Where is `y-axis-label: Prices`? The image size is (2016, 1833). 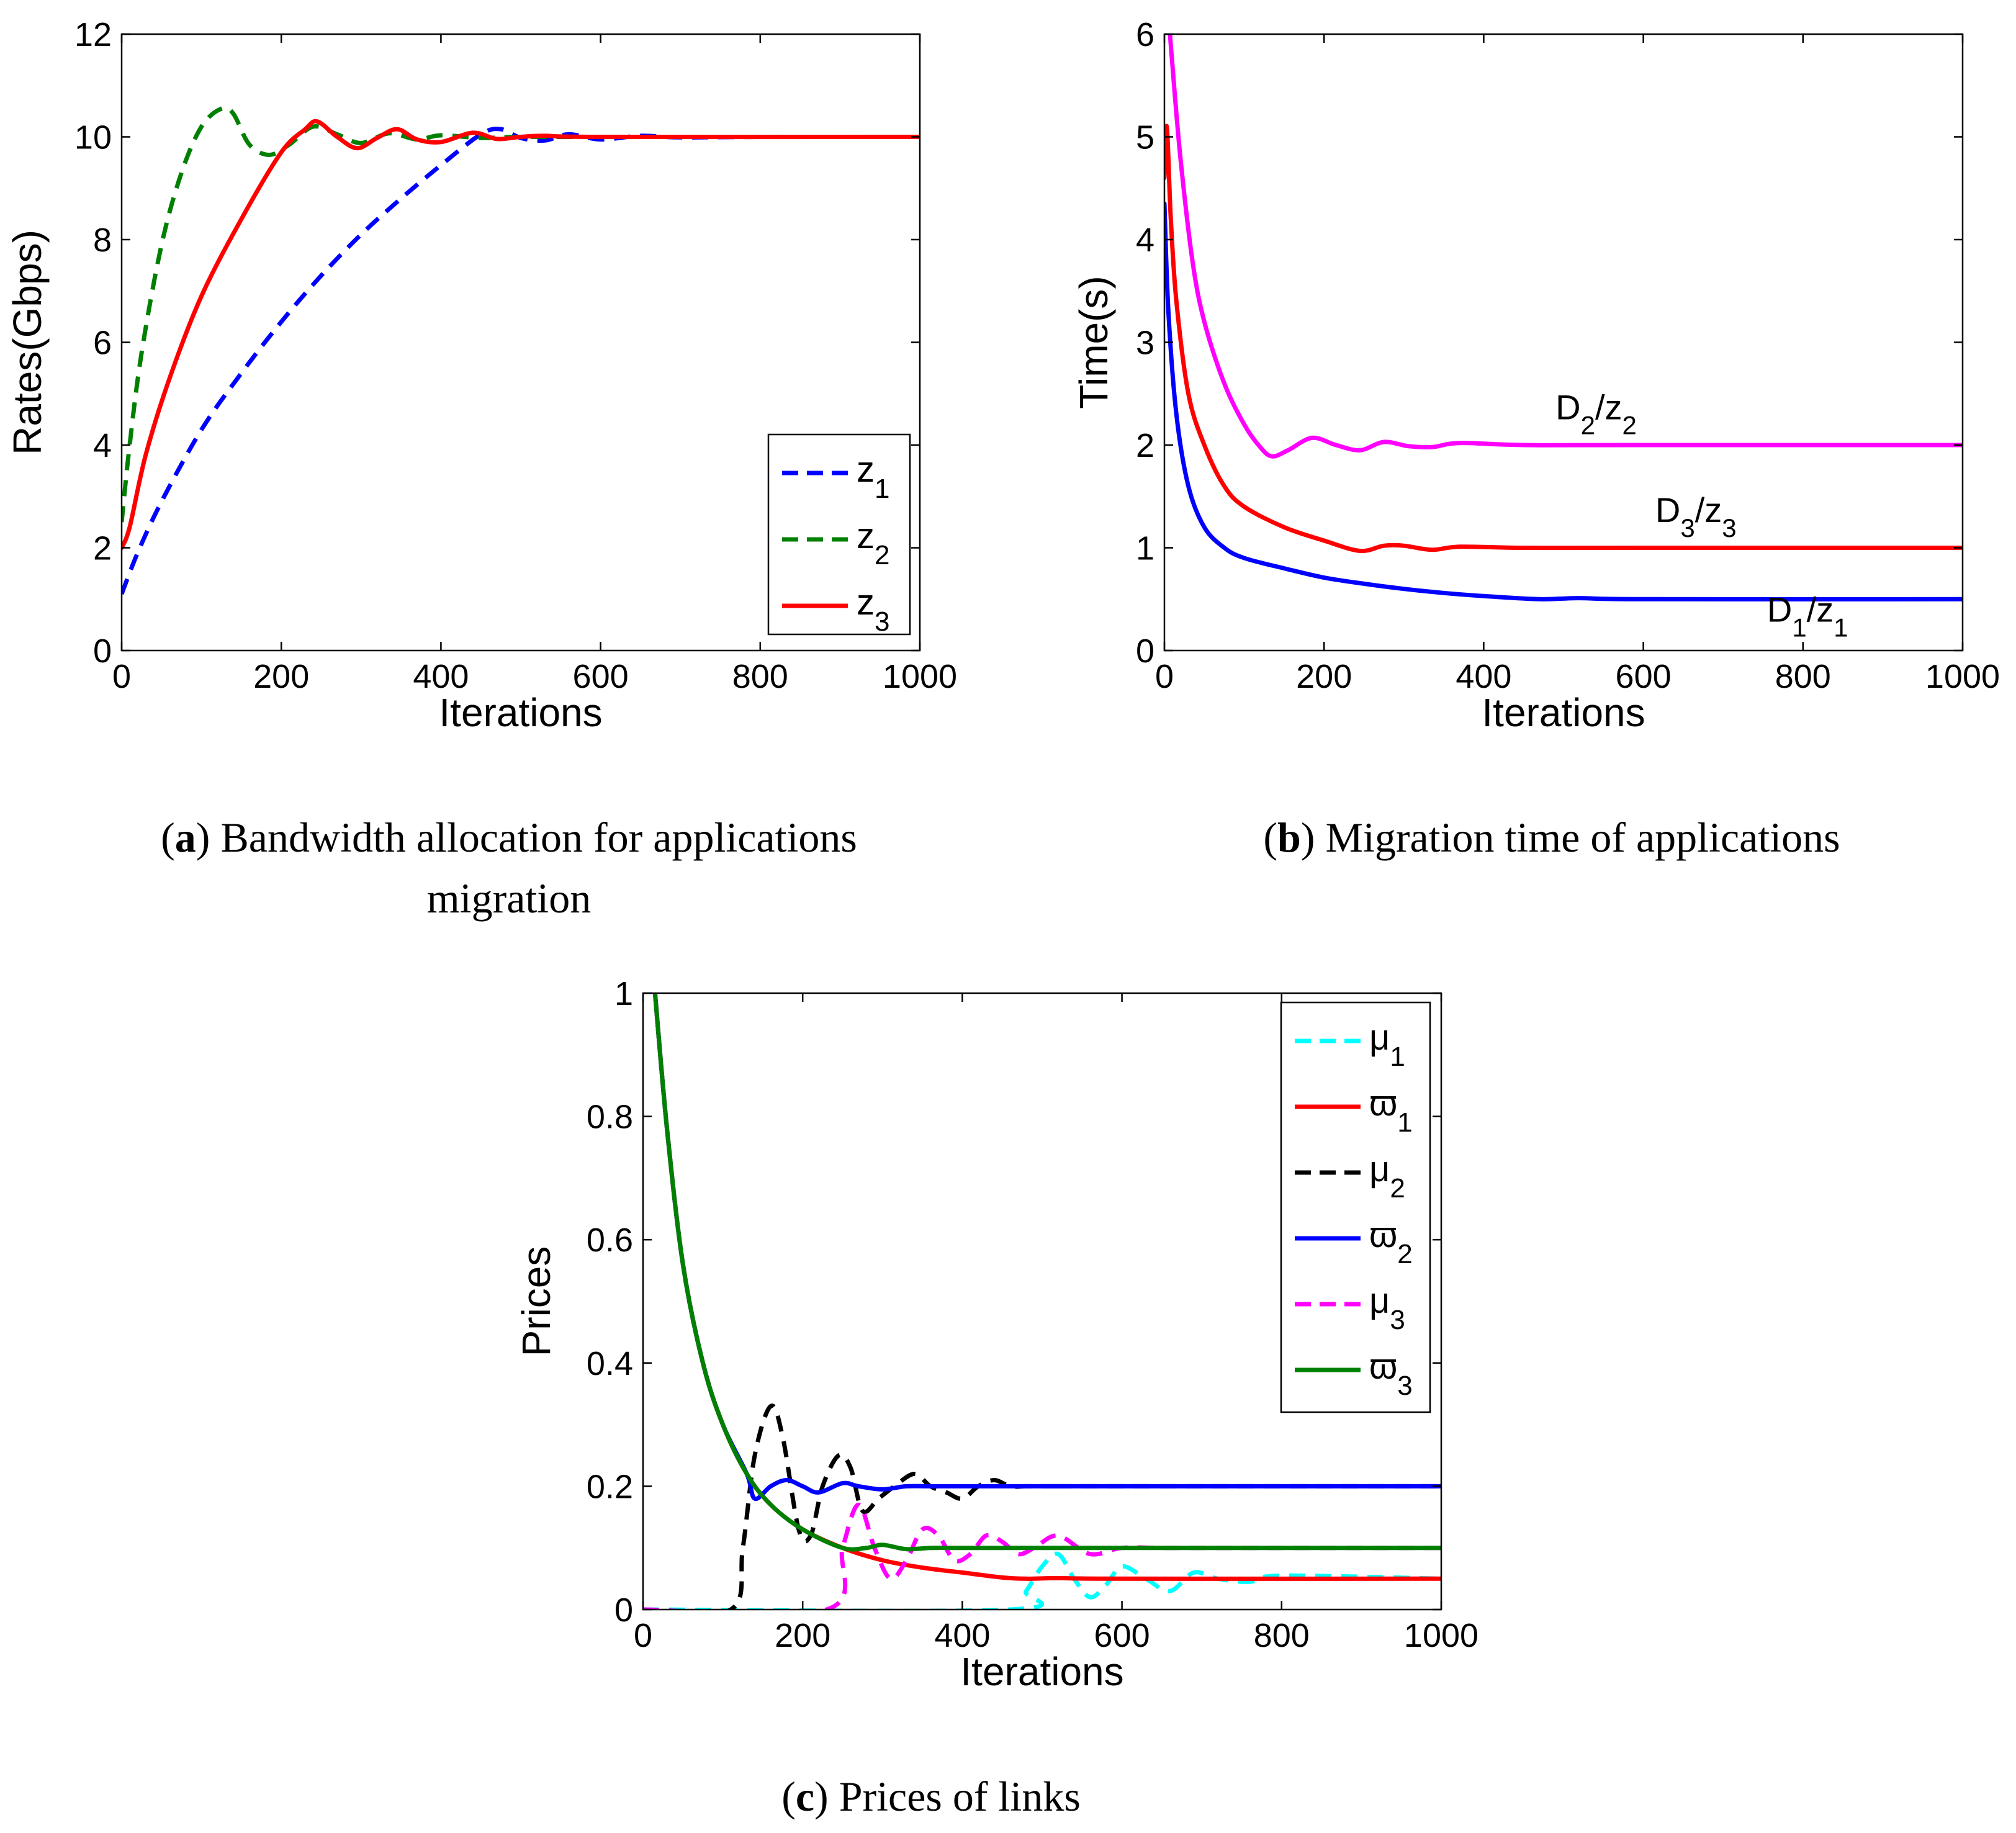
y-axis-label: Prices is located at coordinates (536, 1301).